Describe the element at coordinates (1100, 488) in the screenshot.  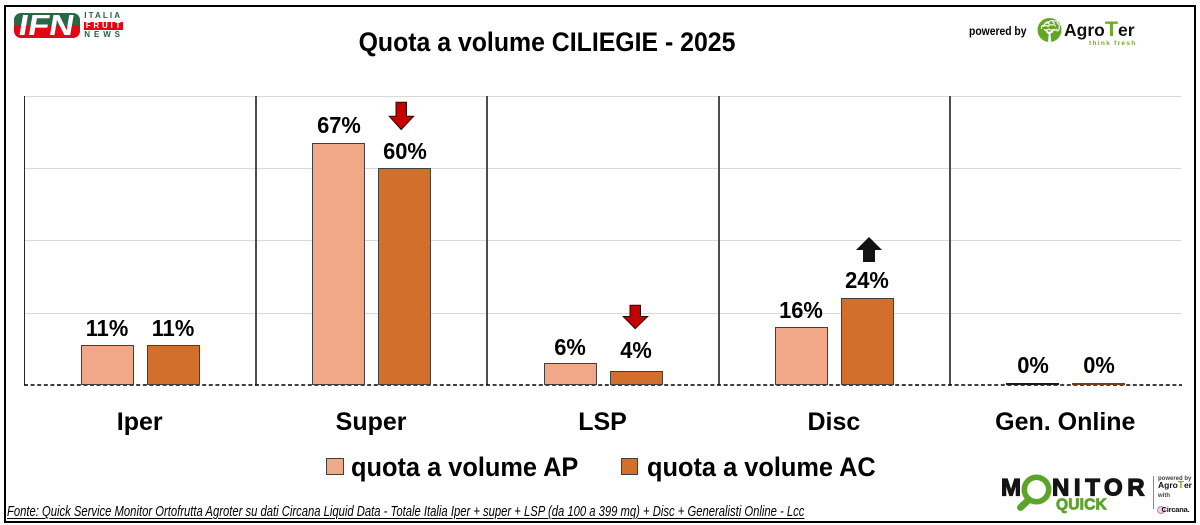
I see `svg-text: NITOR` at that location.